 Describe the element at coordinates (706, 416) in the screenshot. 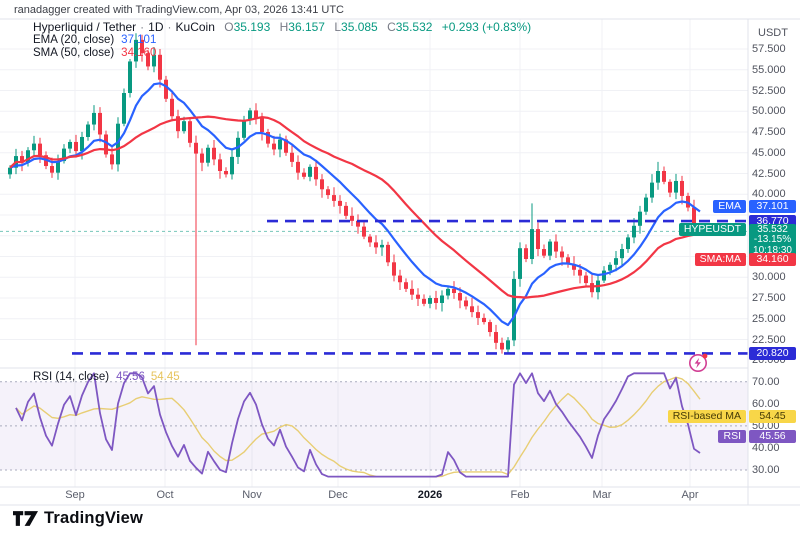

I see `rsi-ma-axis-tag: RSI-based MA` at that location.